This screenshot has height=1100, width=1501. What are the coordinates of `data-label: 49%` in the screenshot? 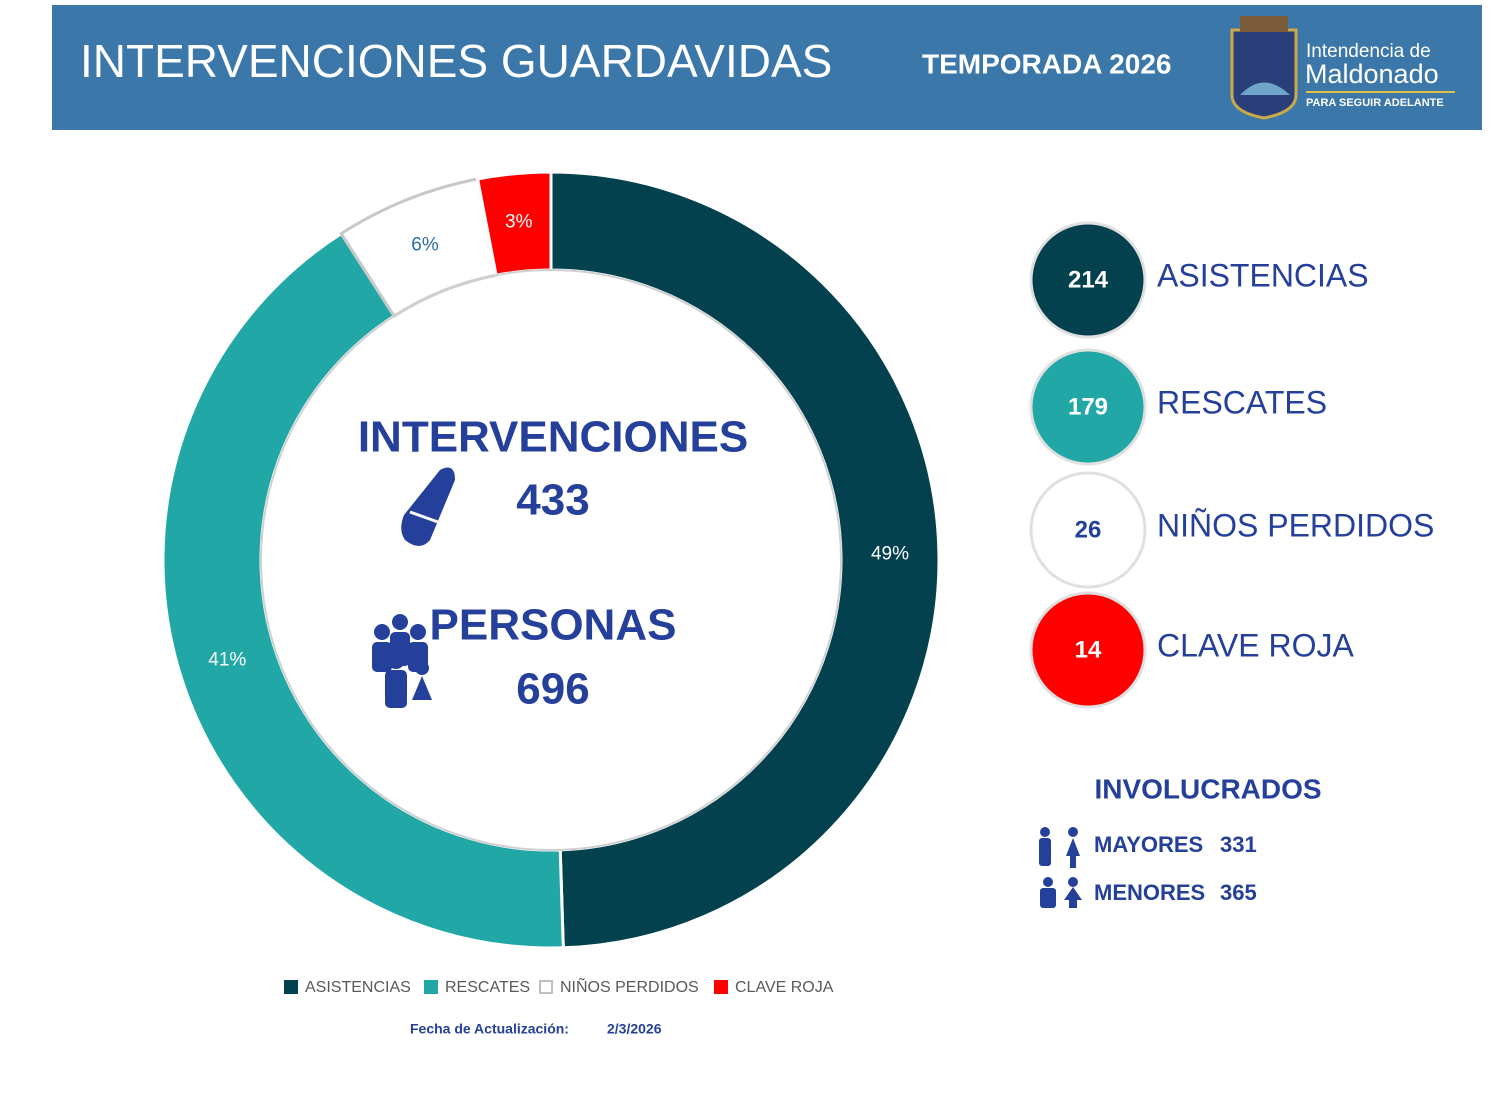 It's located at (890, 554).